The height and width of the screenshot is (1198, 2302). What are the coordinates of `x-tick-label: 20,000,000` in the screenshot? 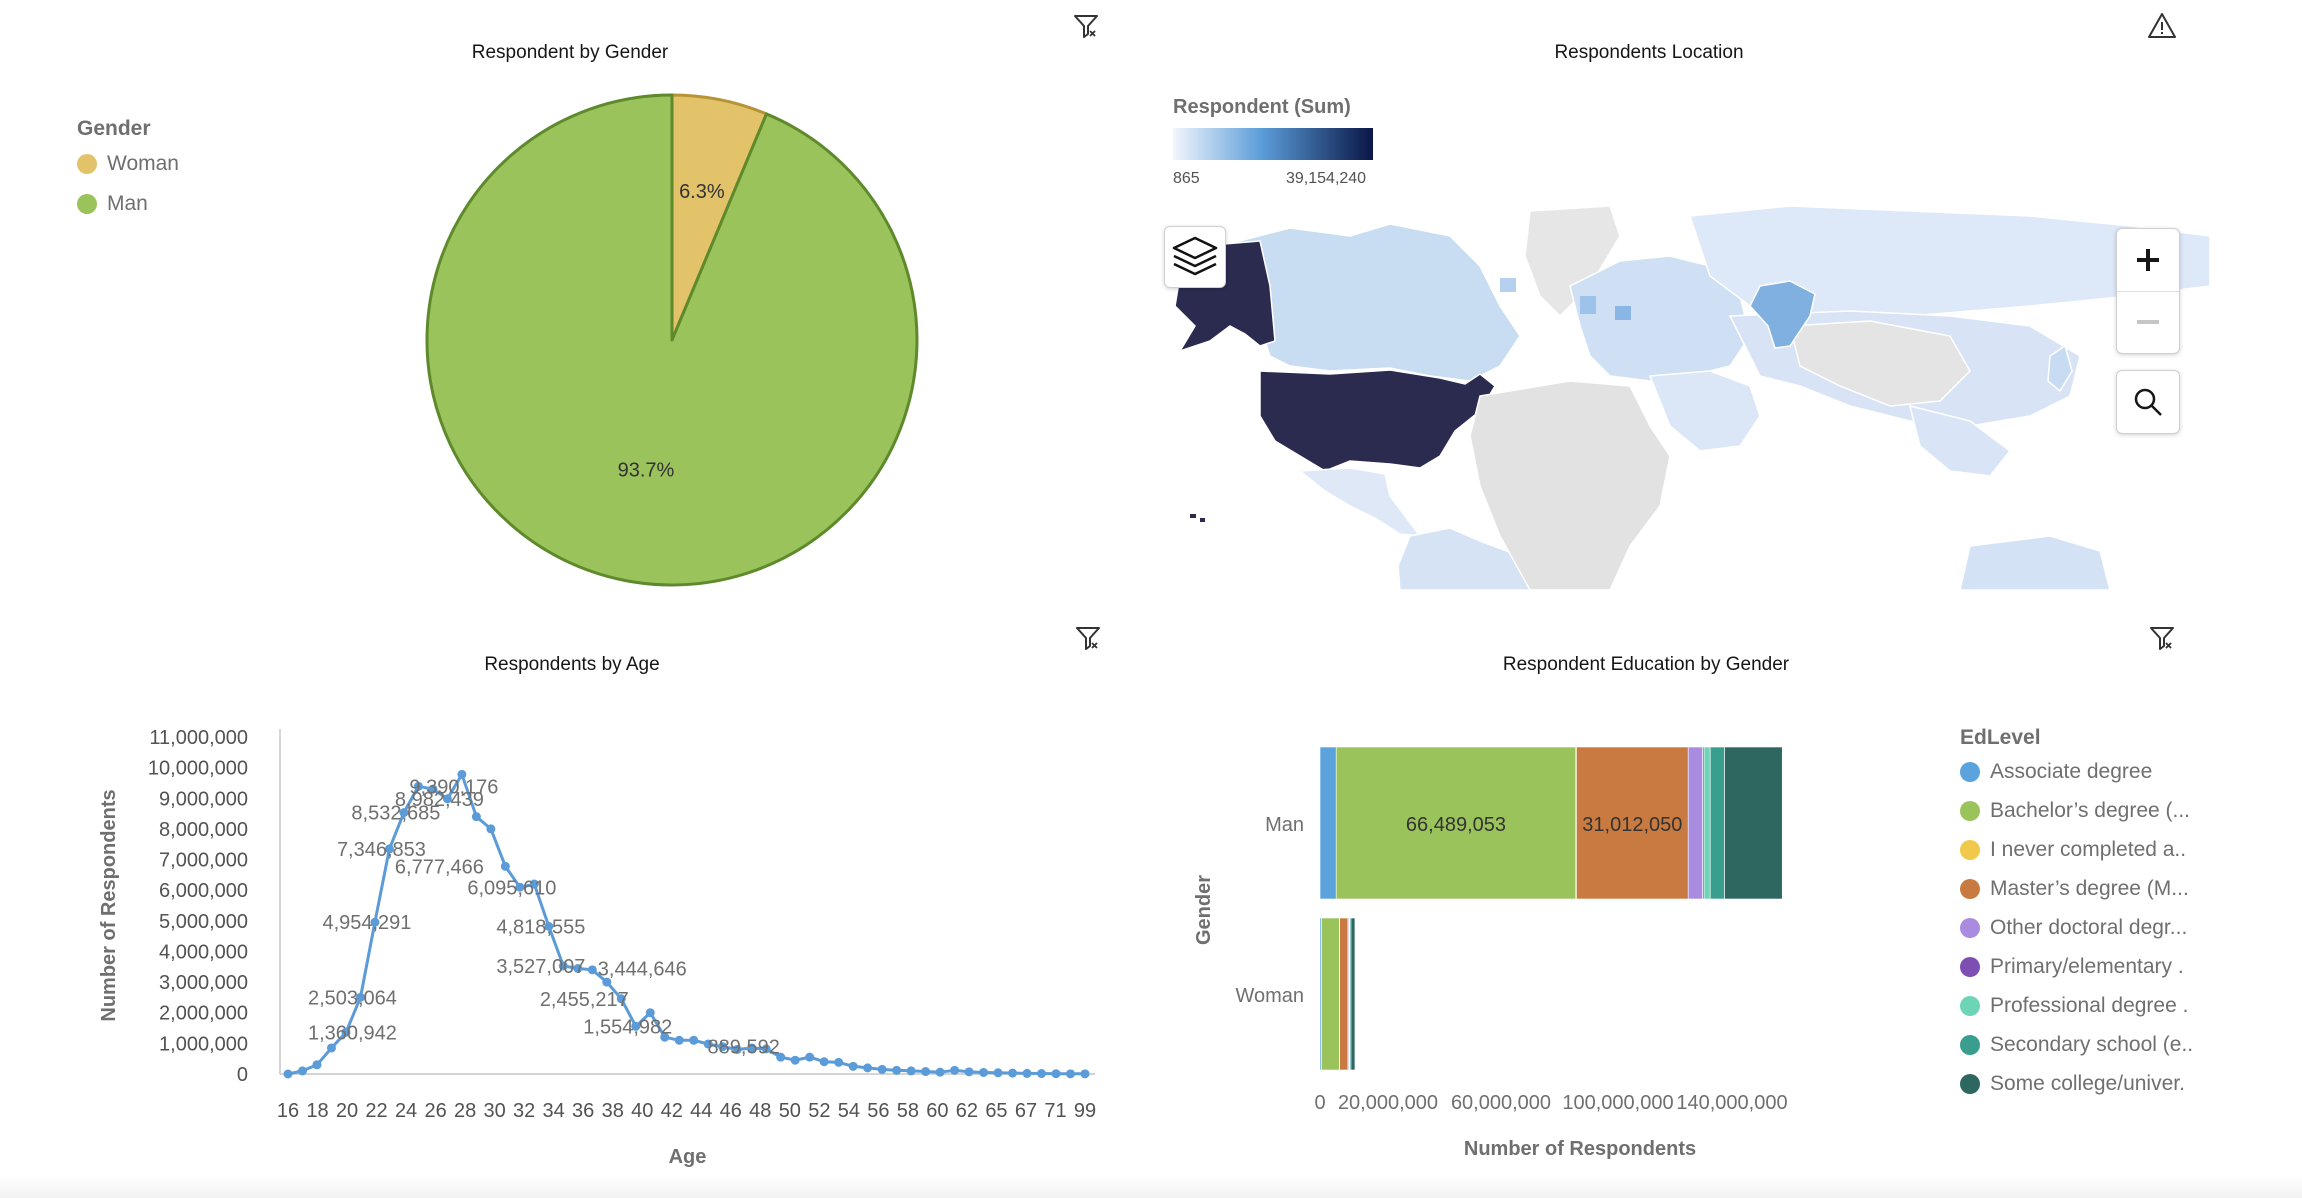 It's located at (1388, 1103).